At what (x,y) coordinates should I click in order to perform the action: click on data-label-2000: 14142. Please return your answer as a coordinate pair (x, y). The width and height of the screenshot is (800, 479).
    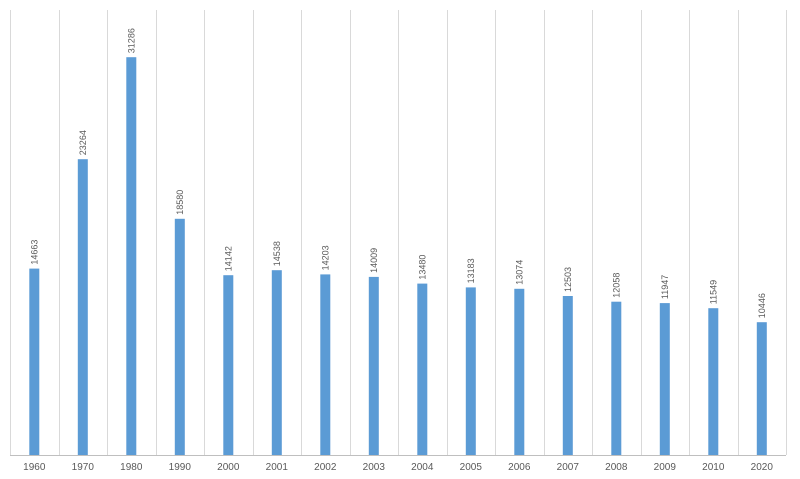
    Looking at the image, I should click on (228, 258).